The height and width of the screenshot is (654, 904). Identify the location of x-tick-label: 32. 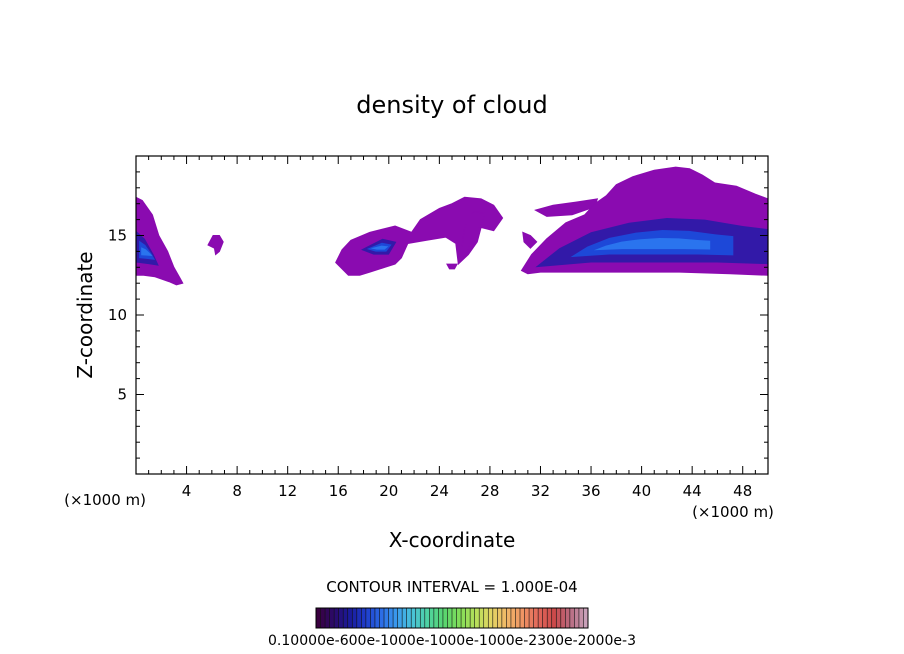
(540, 491).